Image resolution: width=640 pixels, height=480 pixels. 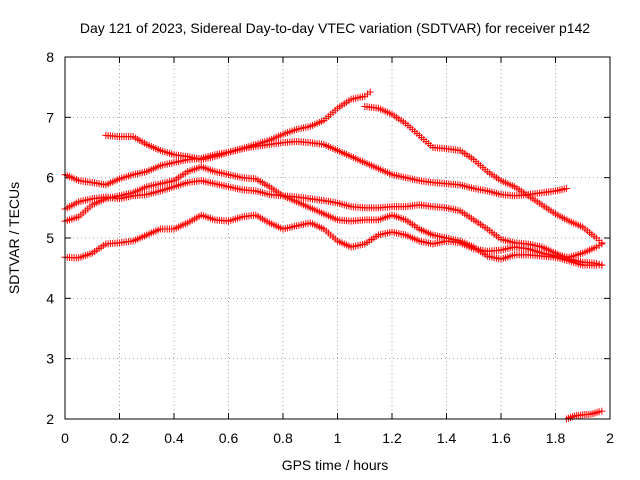 I want to click on x-tick-label: 1, so click(x=338, y=438).